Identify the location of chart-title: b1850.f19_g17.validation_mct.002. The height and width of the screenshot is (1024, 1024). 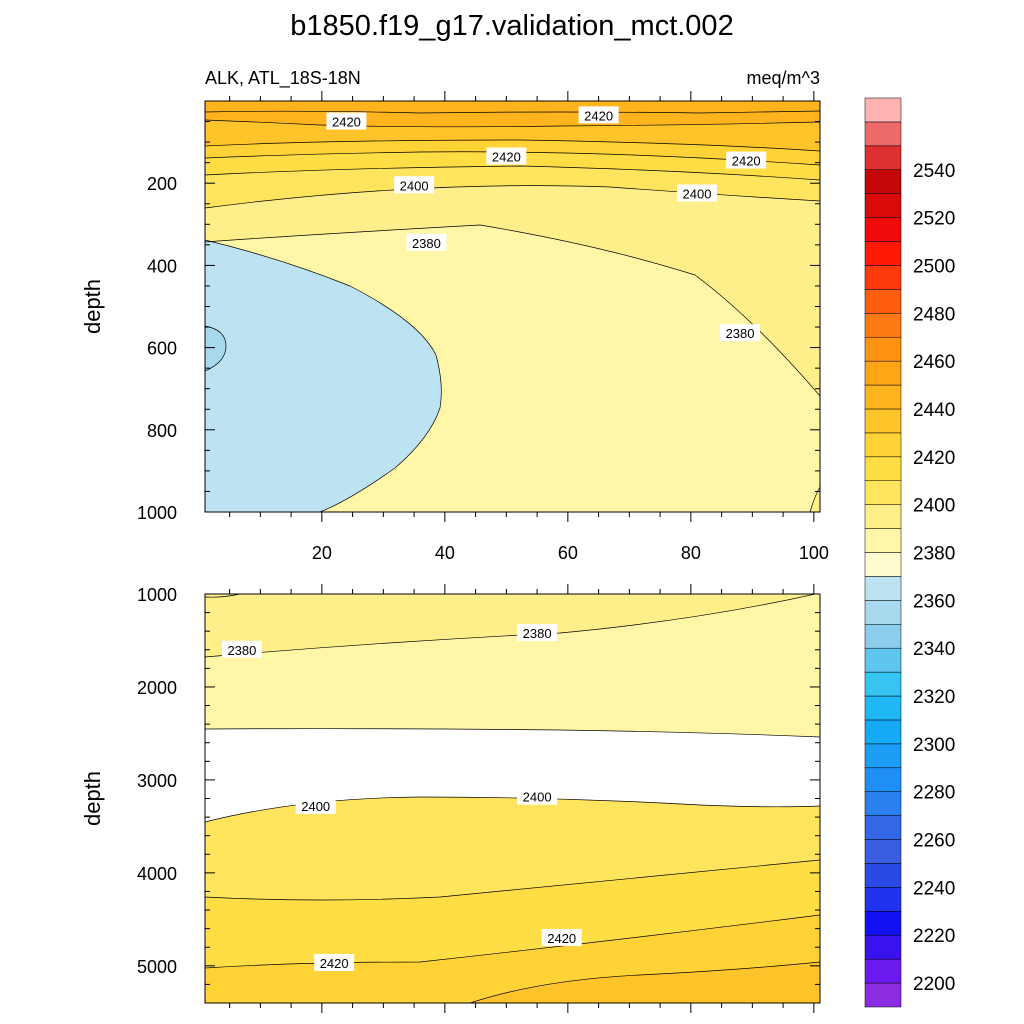
(511, 26).